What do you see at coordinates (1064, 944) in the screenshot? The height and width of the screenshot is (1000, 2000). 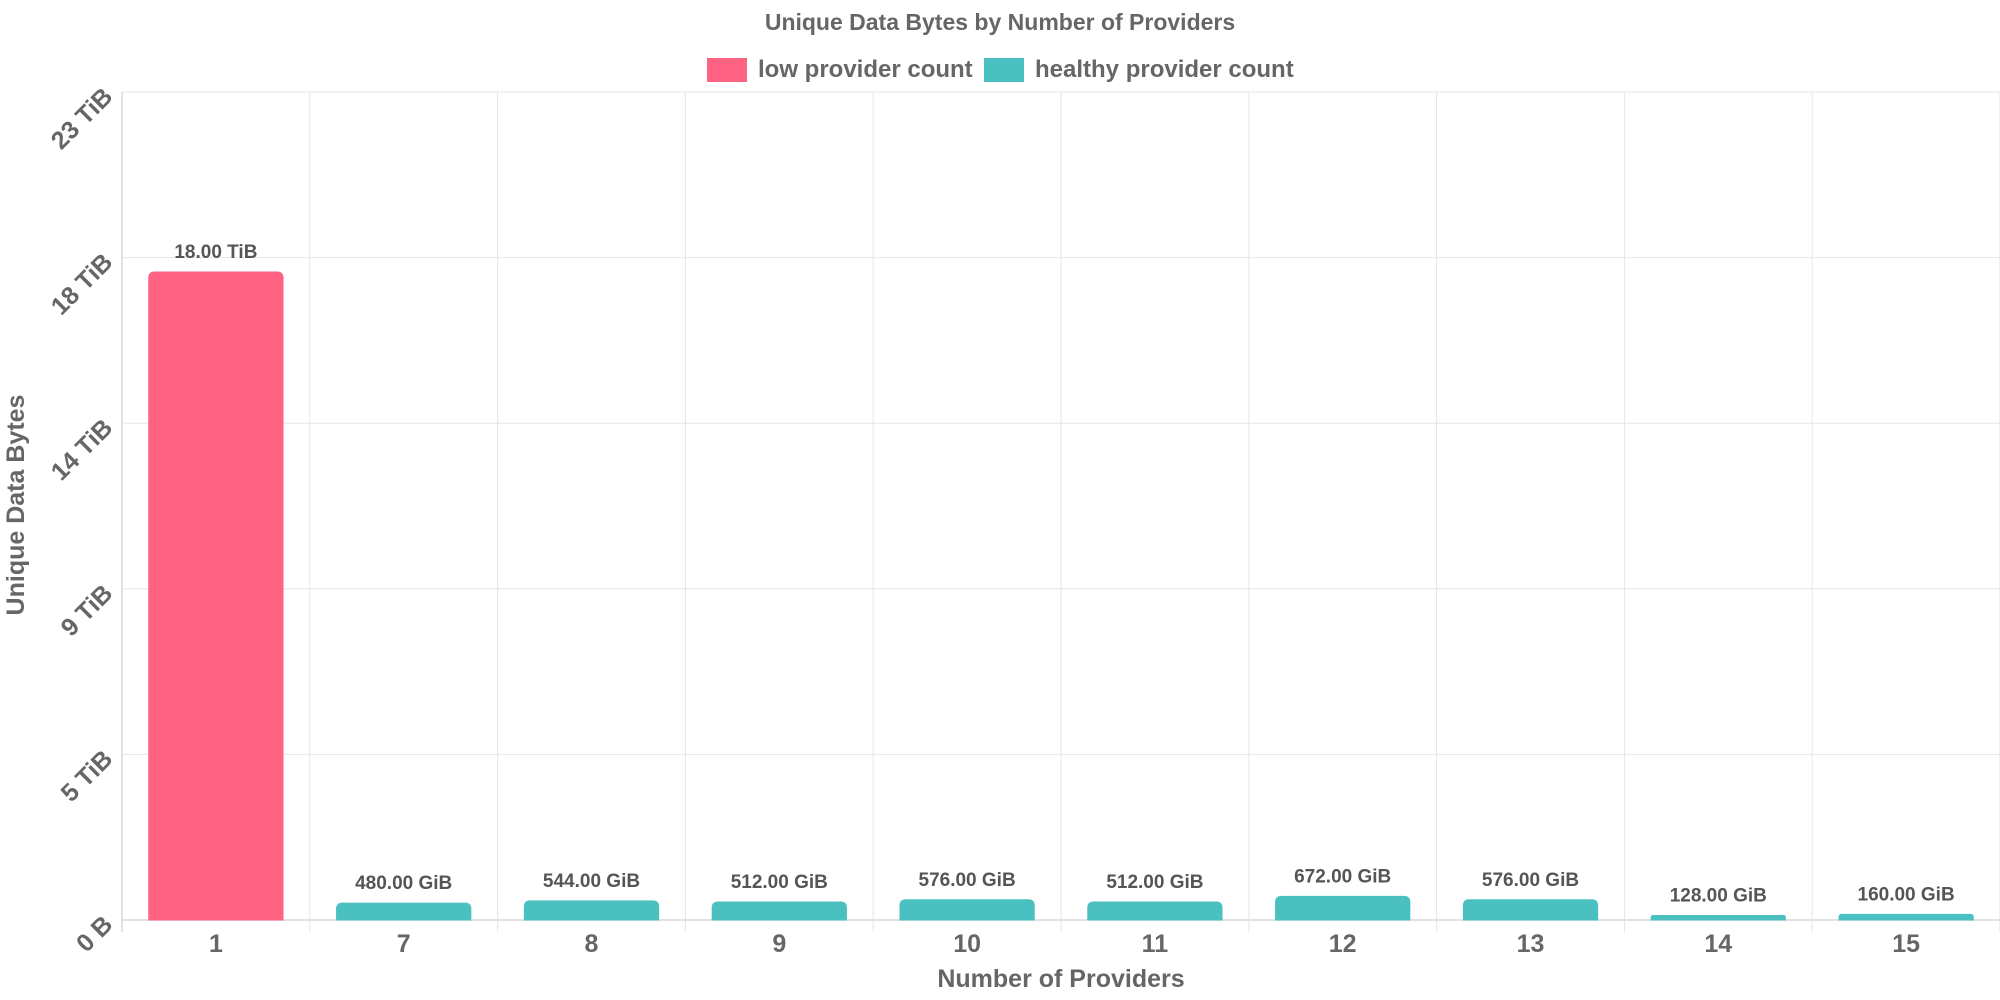 I see `x-axis-ticks: 1 7 8 9 10 11 12 13 14 15` at bounding box center [1064, 944].